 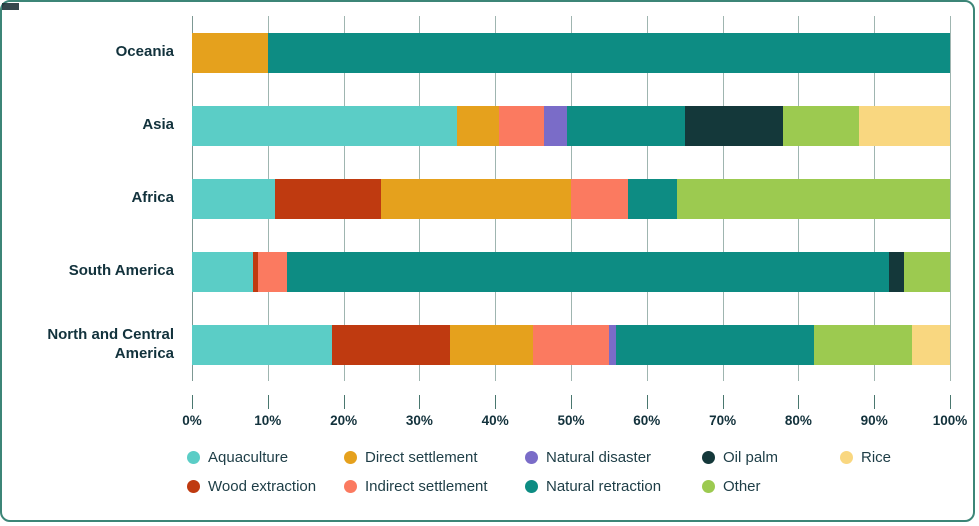 I want to click on x-tick-label: 70%, so click(x=723, y=420).